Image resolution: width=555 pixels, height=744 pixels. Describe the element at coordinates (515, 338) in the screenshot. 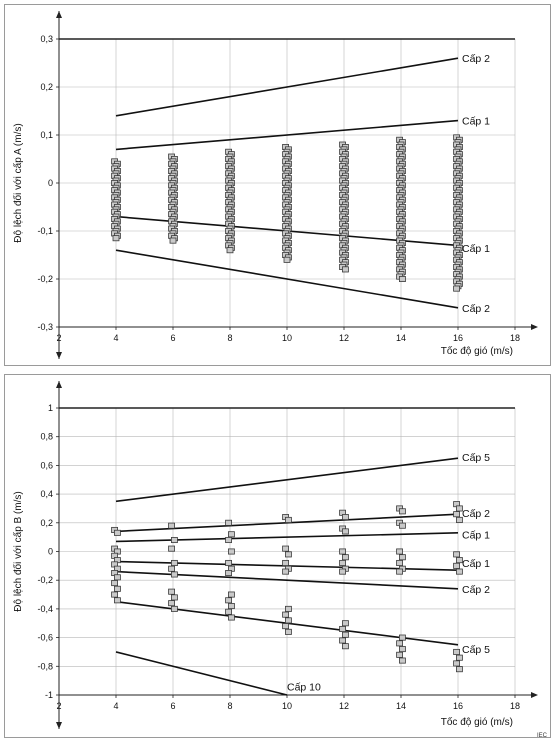

I see `x-tick-label: 18` at that location.